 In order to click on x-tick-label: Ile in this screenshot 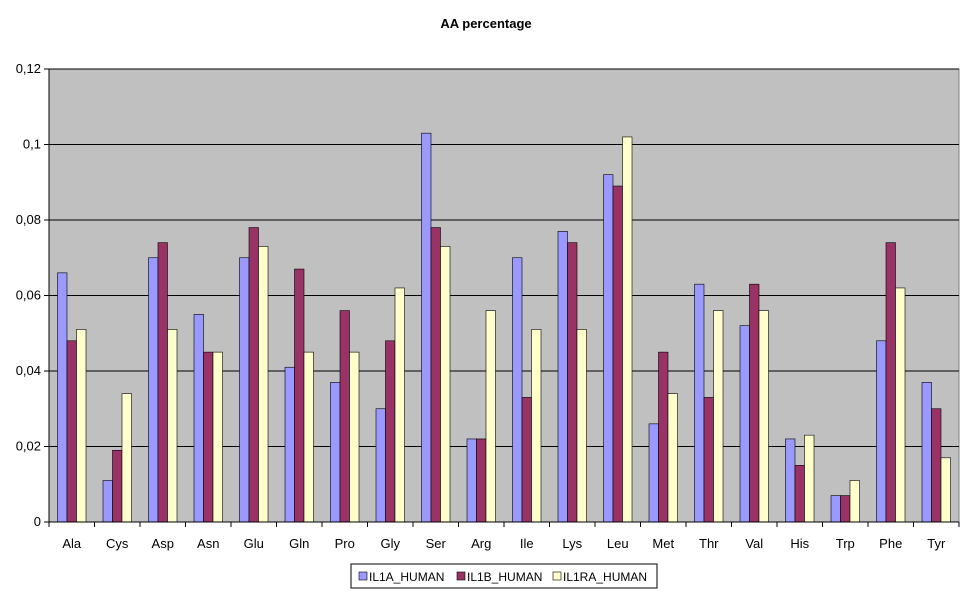, I will do `click(527, 543)`.